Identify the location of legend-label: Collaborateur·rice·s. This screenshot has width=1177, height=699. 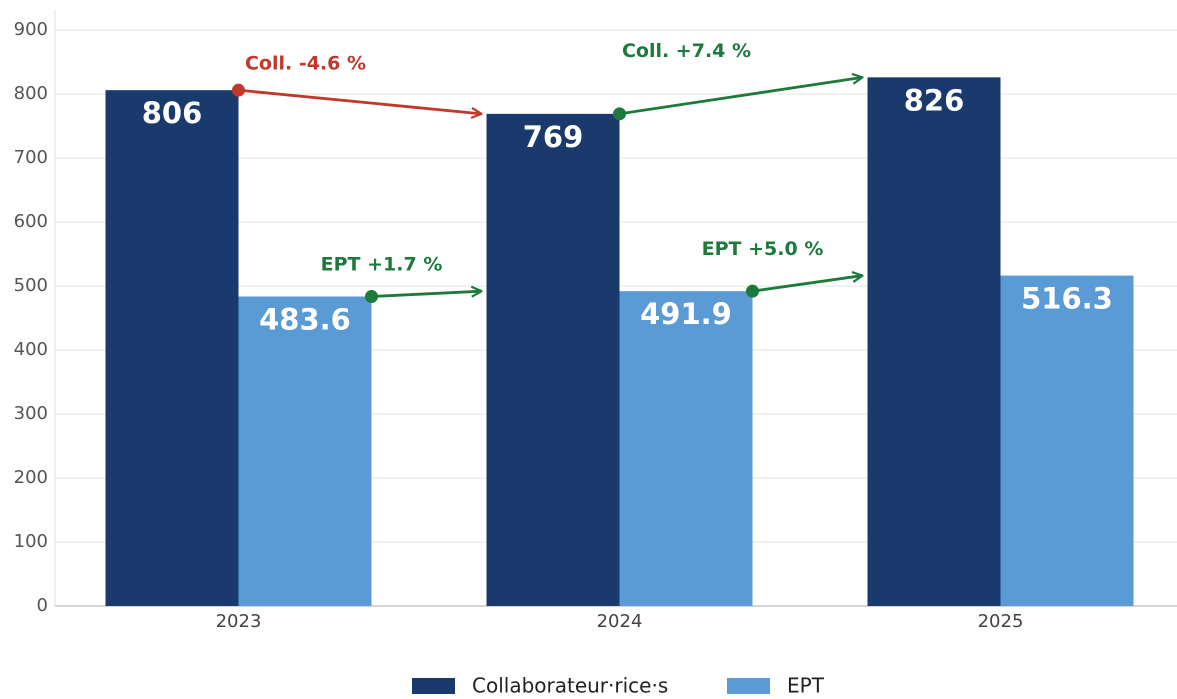
(570, 686).